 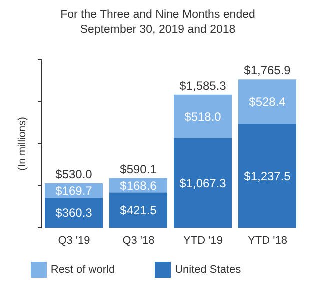 I want to click on data-label: $168.6, so click(x=139, y=185).